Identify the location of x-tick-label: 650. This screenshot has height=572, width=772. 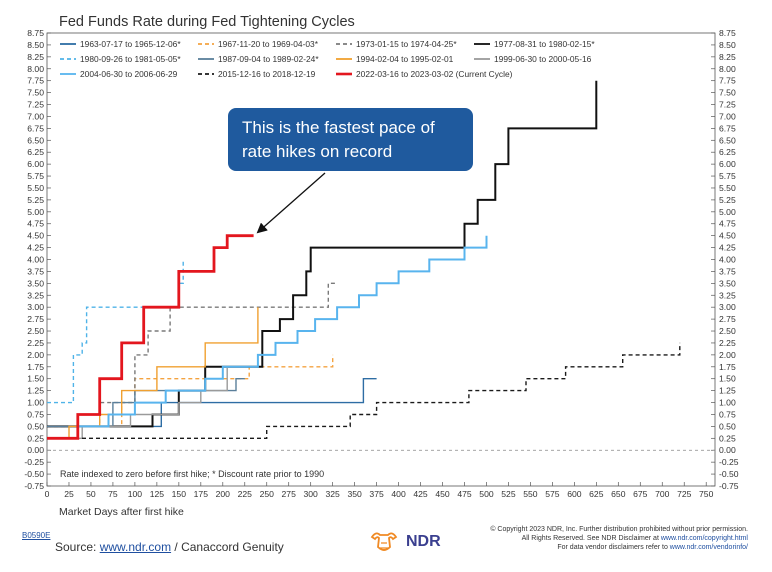
(618, 494).